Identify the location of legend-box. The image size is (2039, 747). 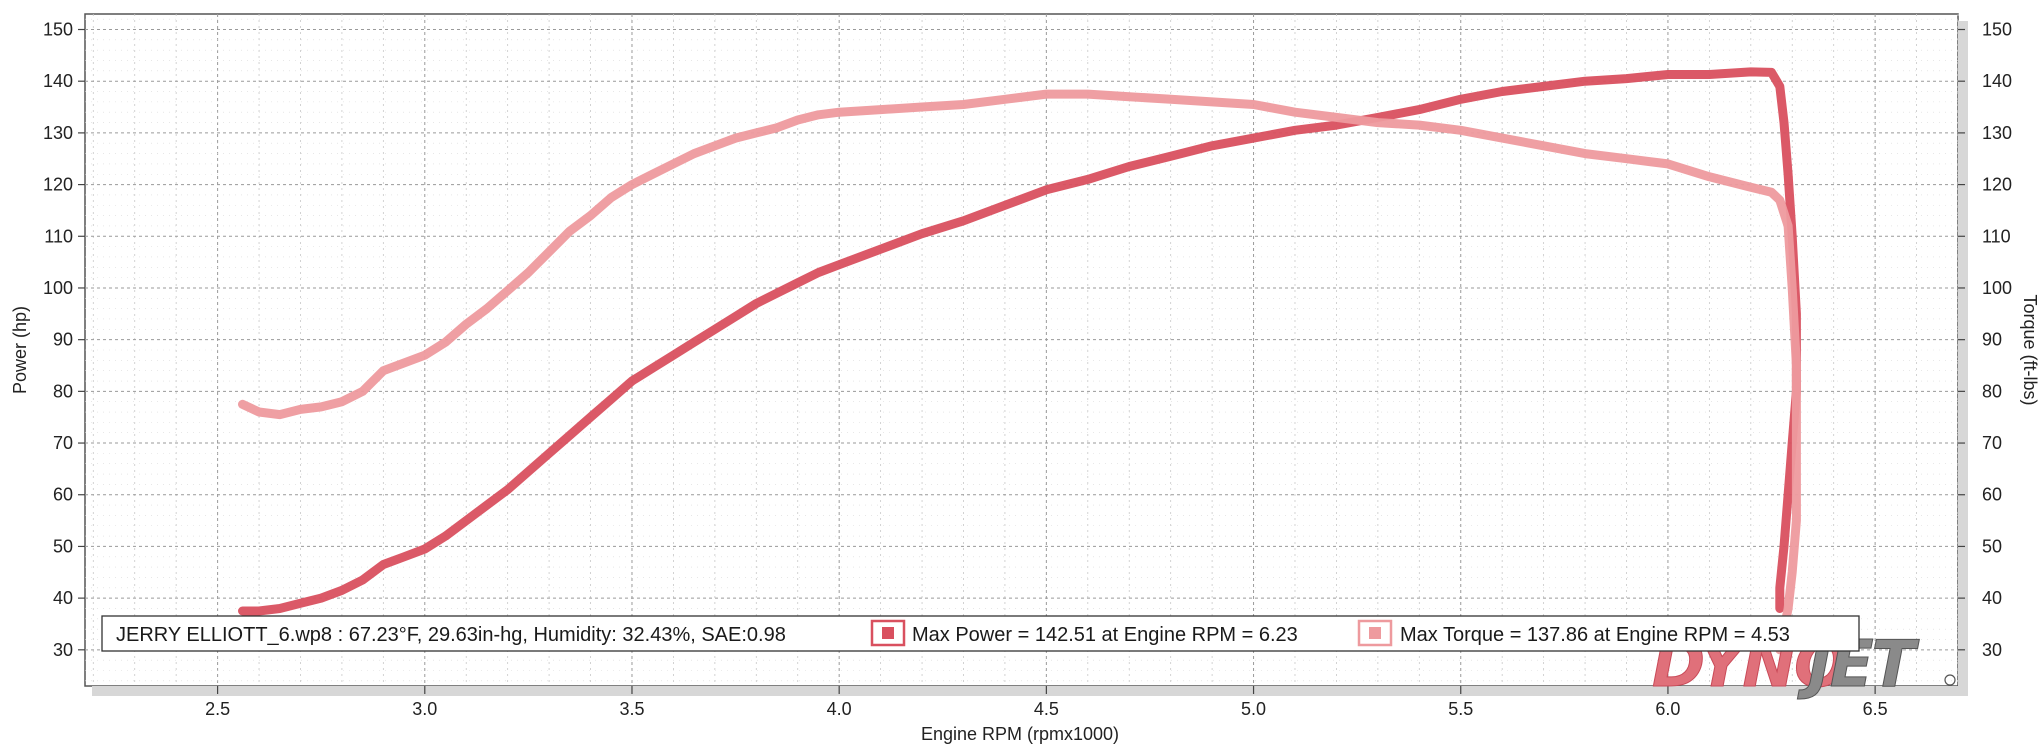
(980, 633).